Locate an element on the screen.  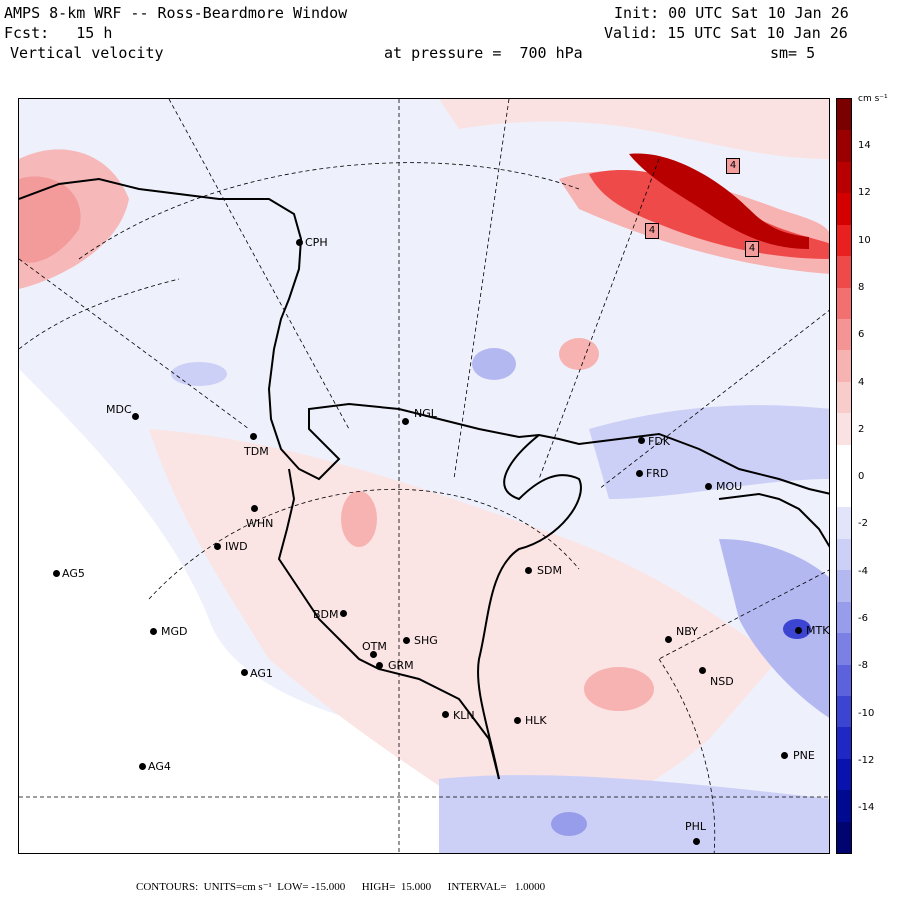
colorbar-tick-label: 10 is located at coordinates (864, 240).